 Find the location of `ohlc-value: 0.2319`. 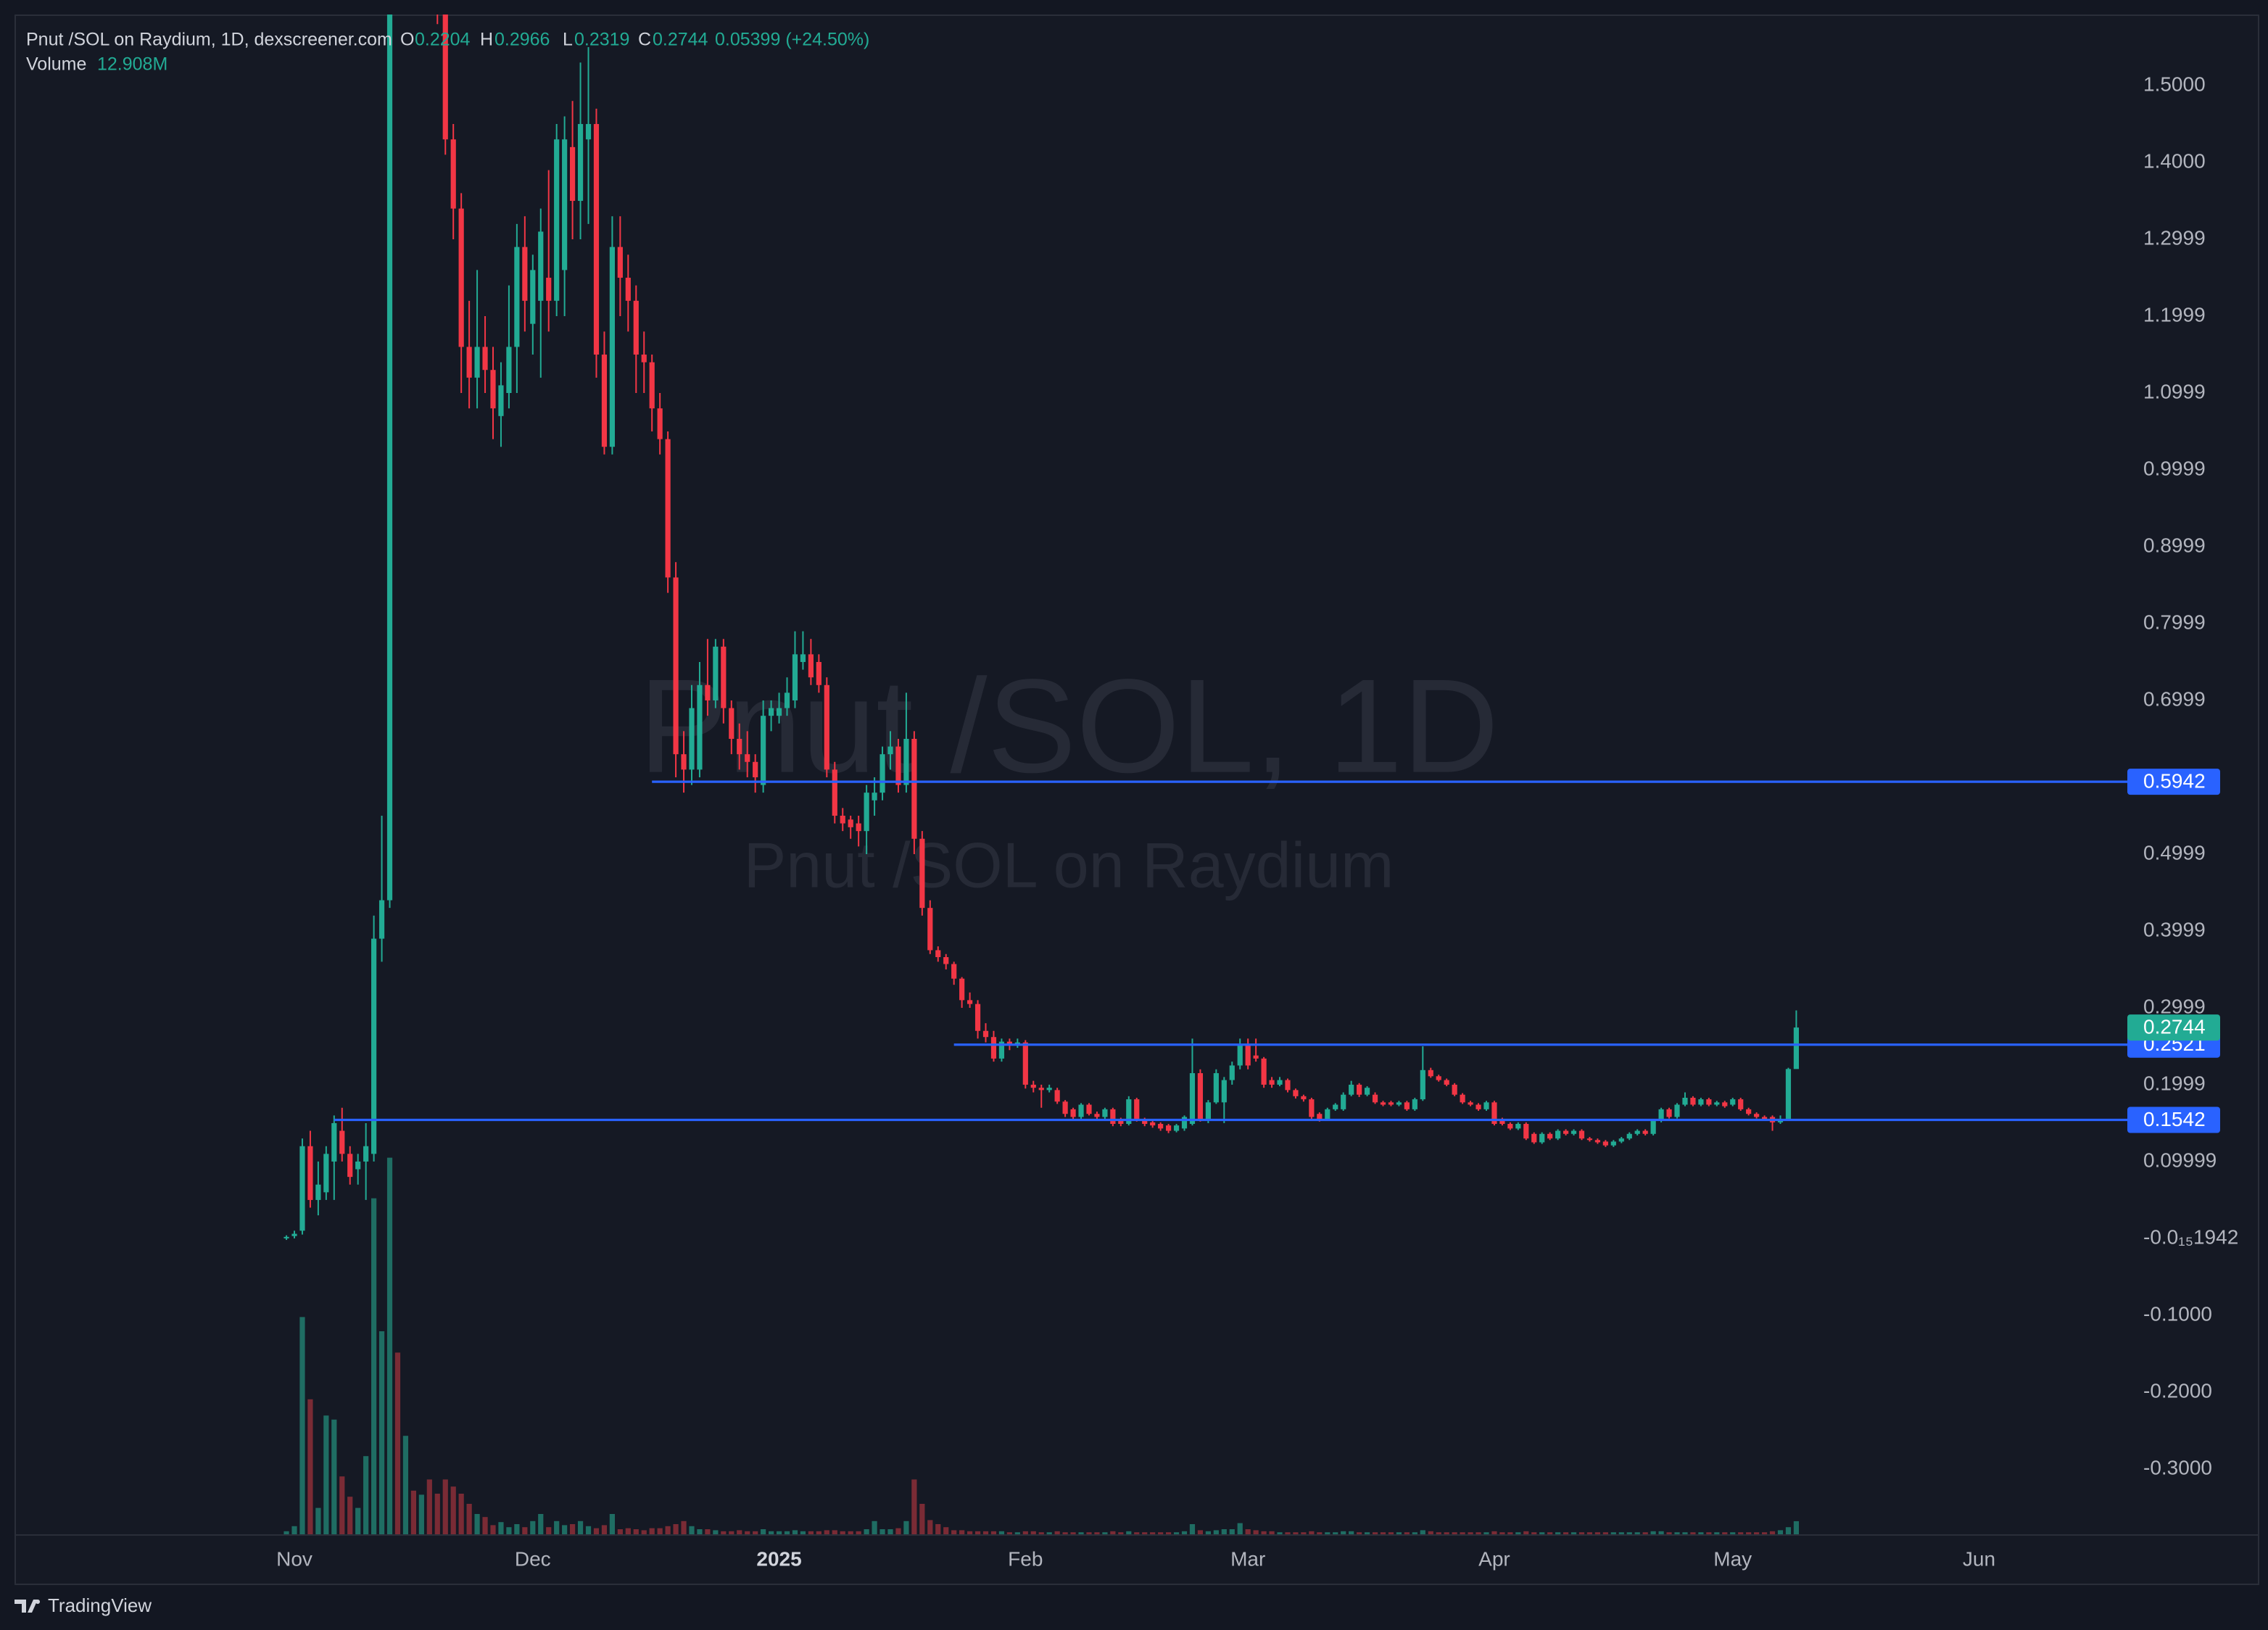

ohlc-value: 0.2319 is located at coordinates (601, 40).